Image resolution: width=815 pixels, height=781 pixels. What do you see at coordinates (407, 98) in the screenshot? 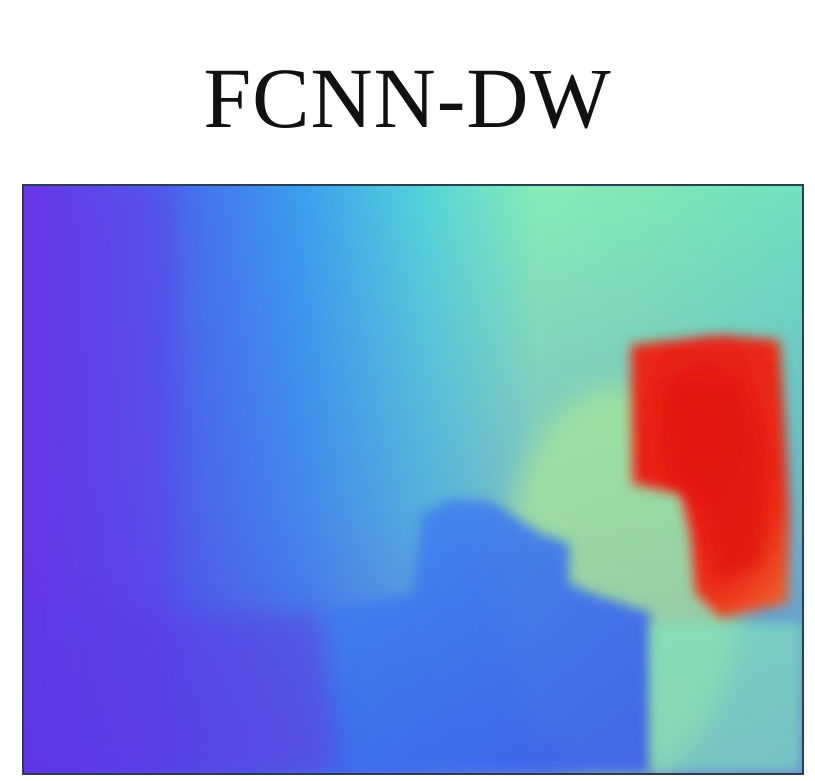
I see `figure-title: FCNN-DW` at bounding box center [407, 98].